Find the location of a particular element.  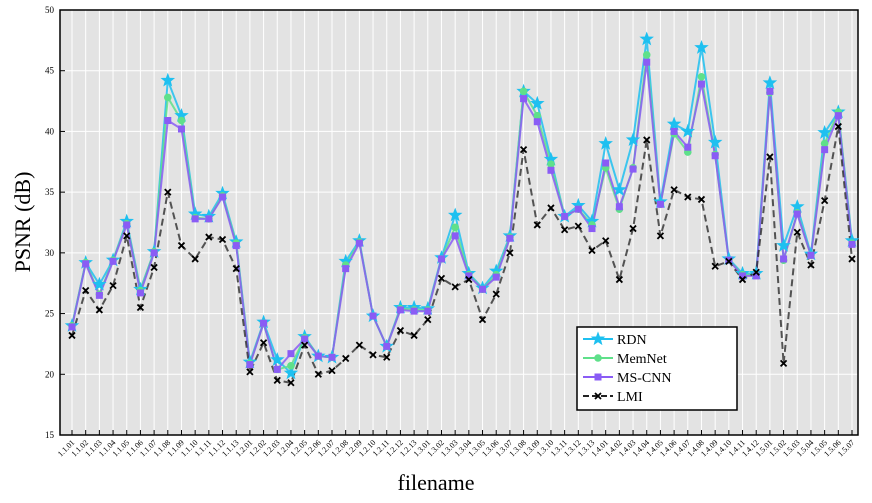

legend-label: LMI is located at coordinates (630, 397).